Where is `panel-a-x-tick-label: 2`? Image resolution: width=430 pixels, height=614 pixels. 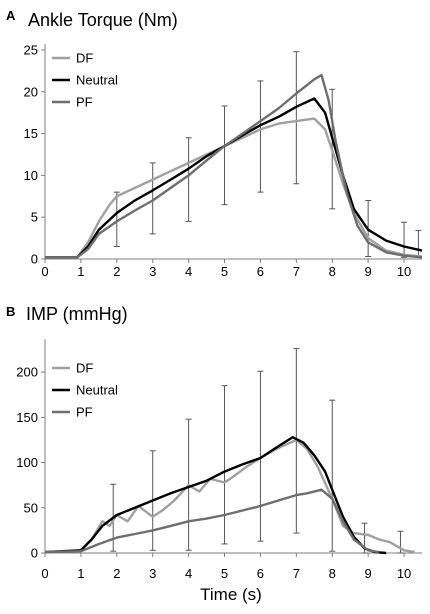 panel-a-x-tick-label: 2 is located at coordinates (116, 271).